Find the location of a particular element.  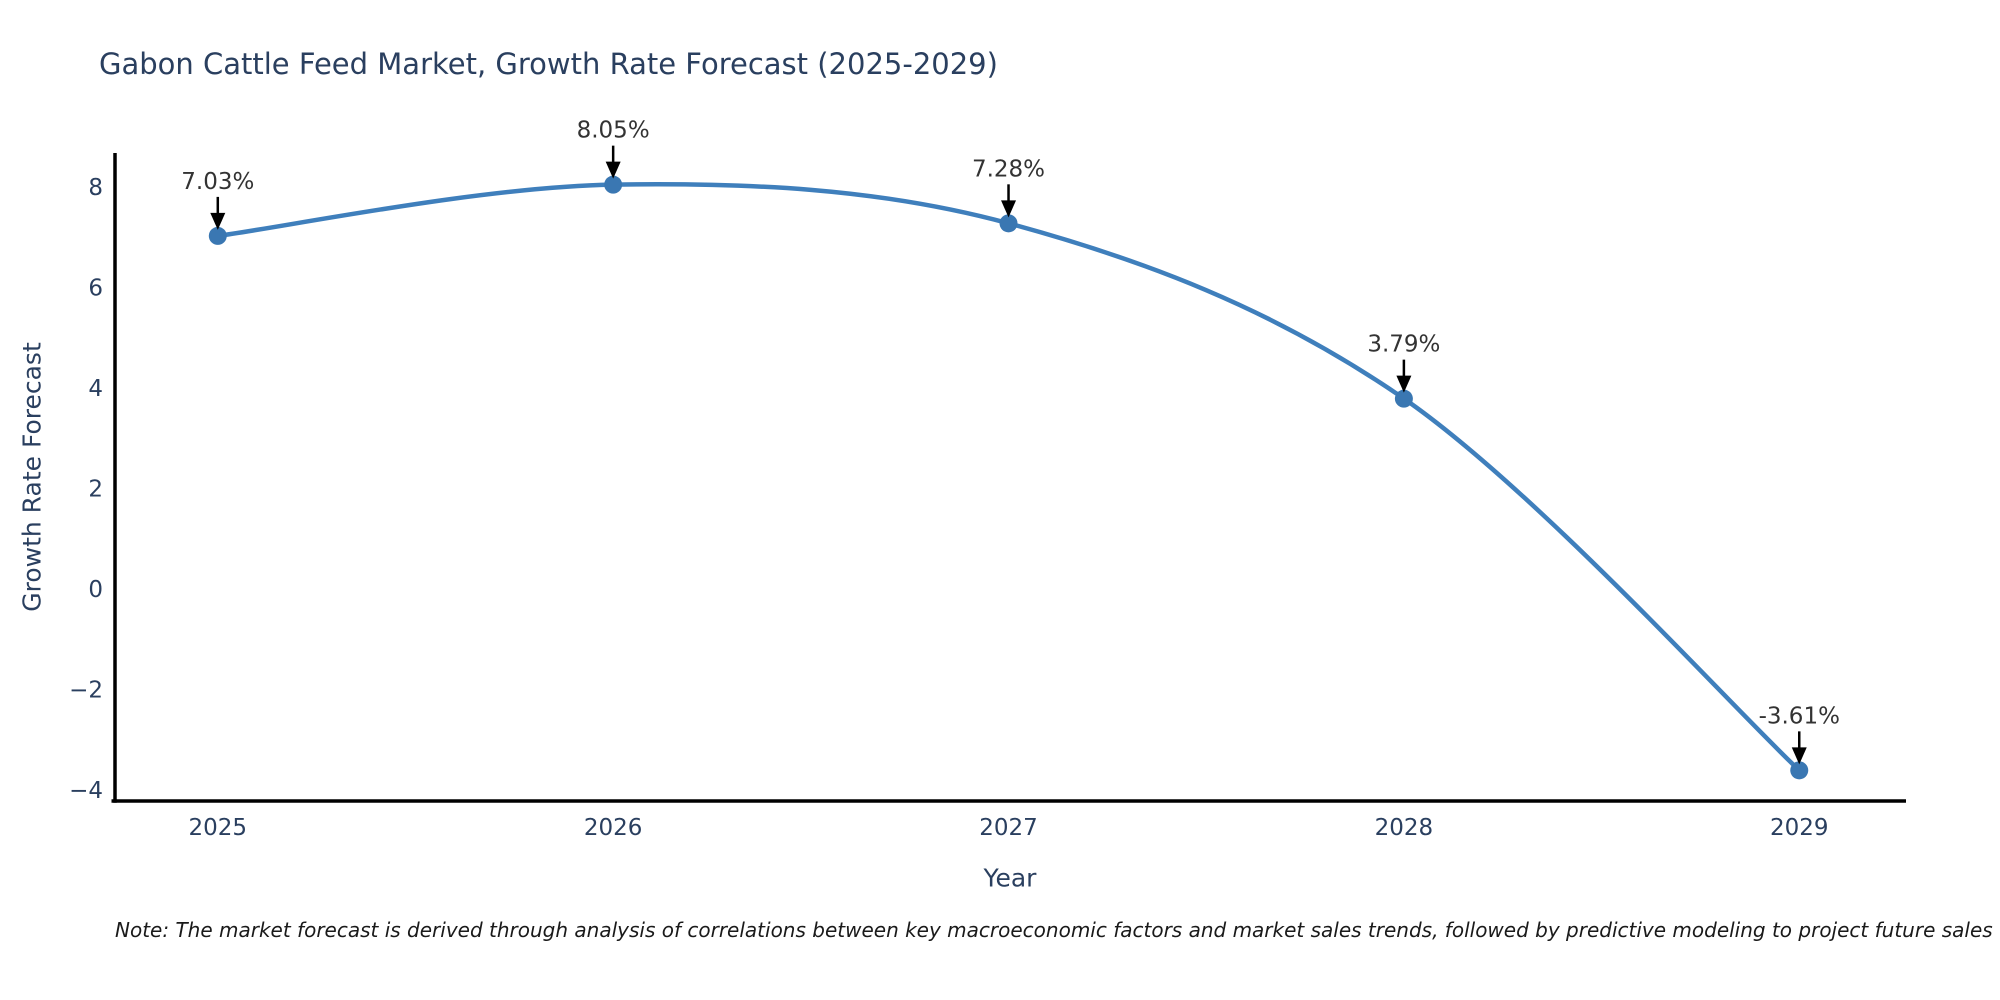

point-annotation-label: -3.61% is located at coordinates (1799, 716).